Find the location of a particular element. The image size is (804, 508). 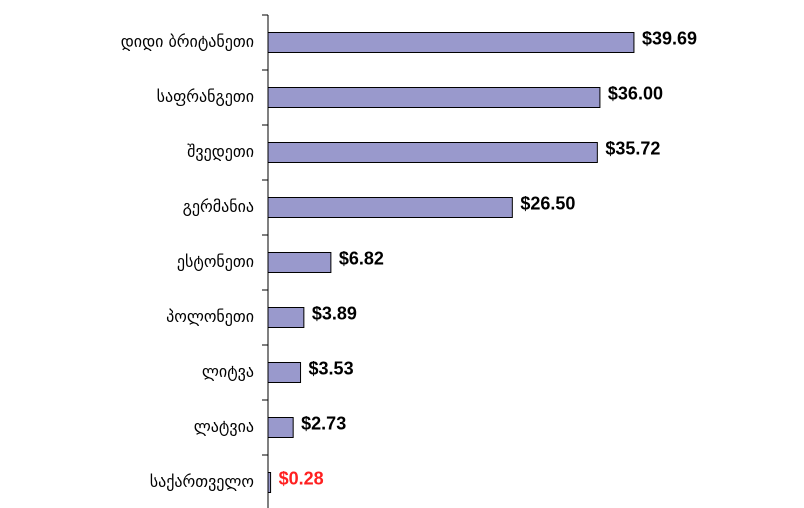

value-label: $2.73 is located at coordinates (323, 423).